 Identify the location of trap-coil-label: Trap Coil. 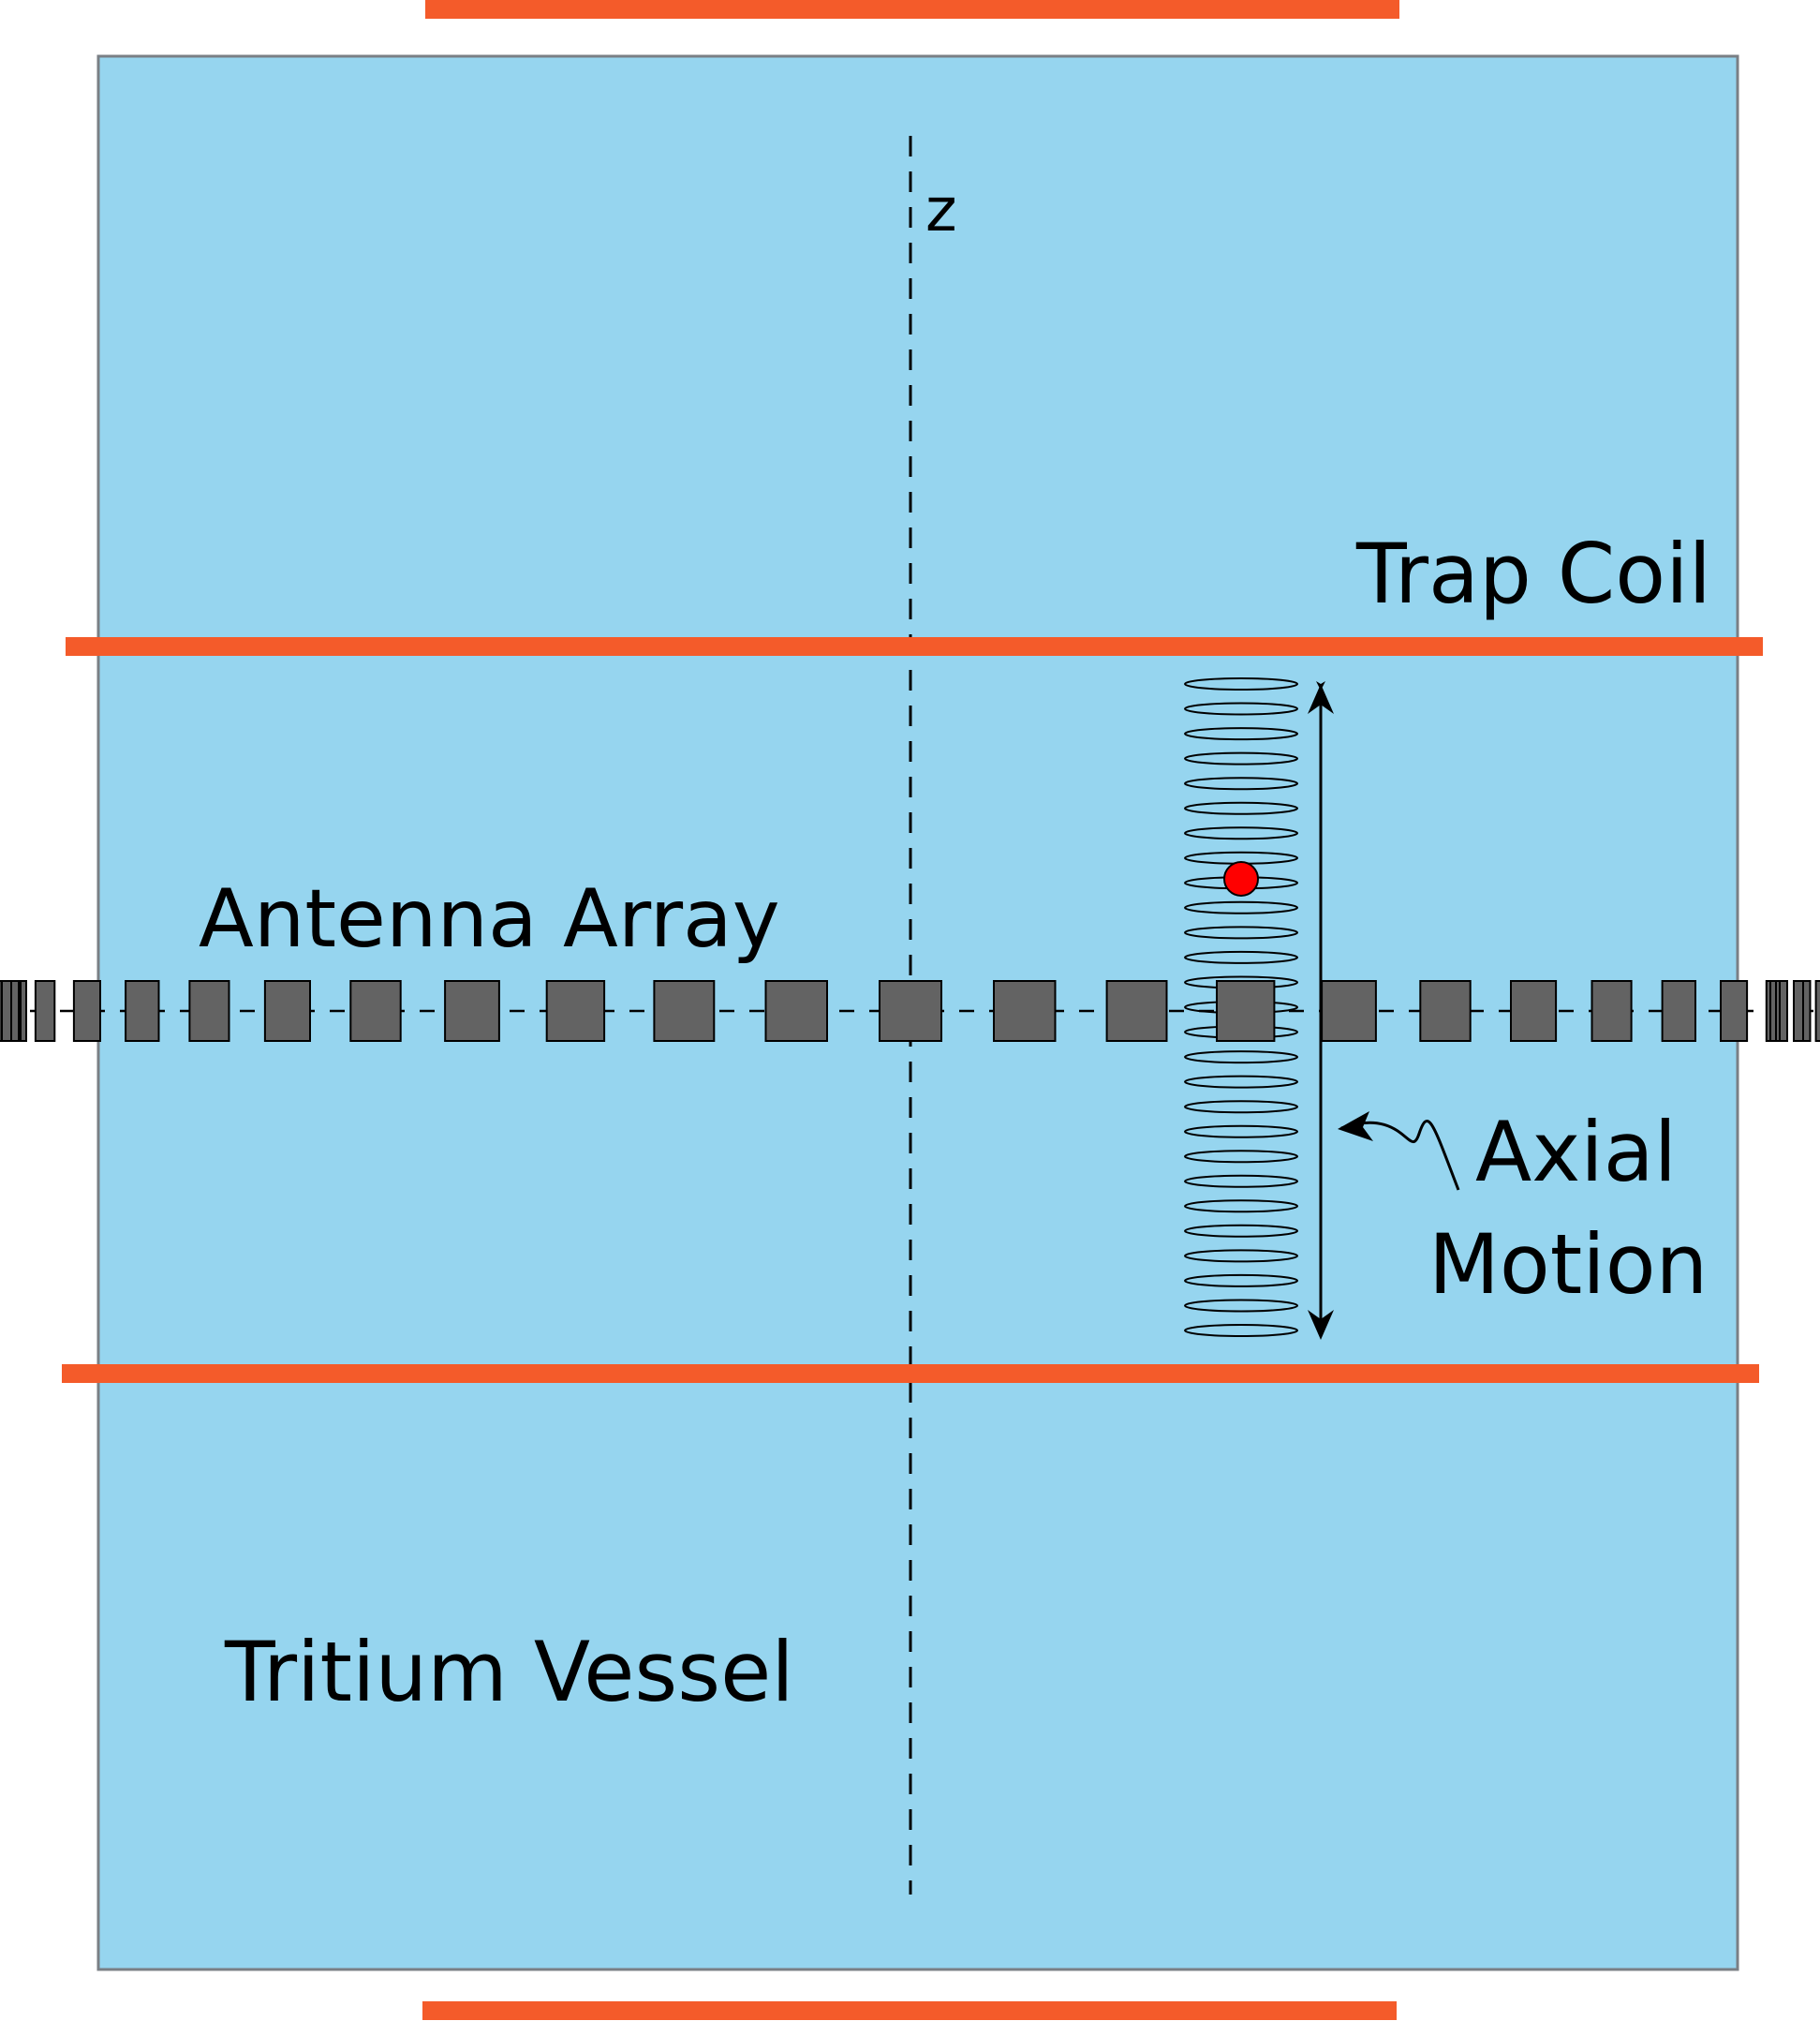
(1533, 574).